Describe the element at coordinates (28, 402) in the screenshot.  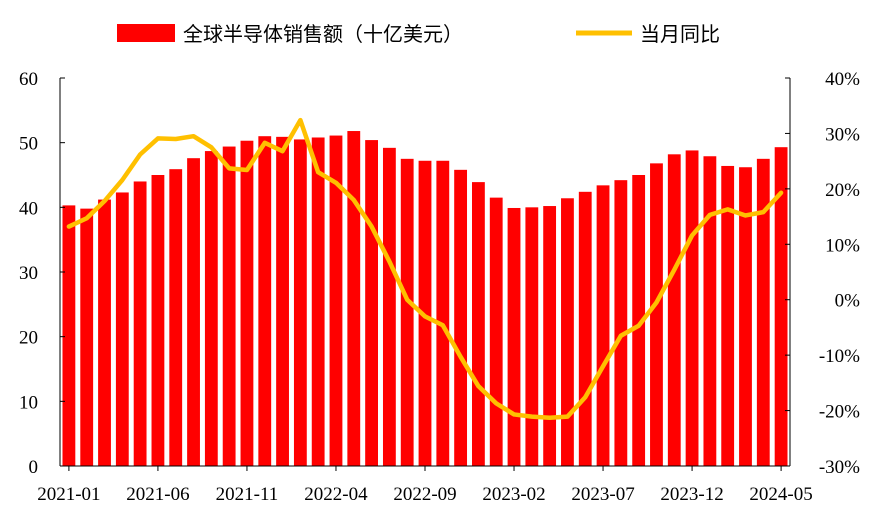
I see `y-left-tick-label: 10` at that location.